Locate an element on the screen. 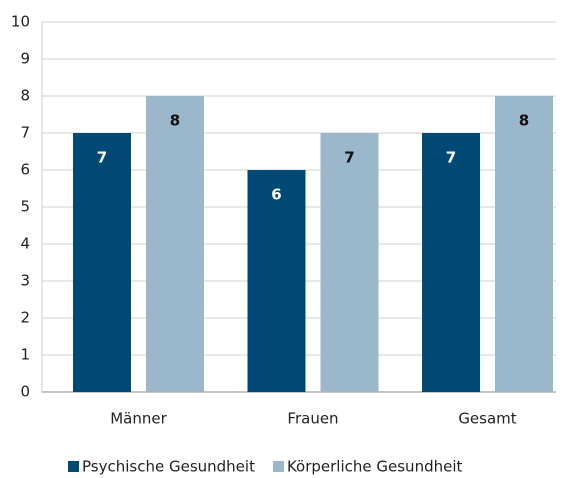  y-tick-label: 8 is located at coordinates (25, 96).